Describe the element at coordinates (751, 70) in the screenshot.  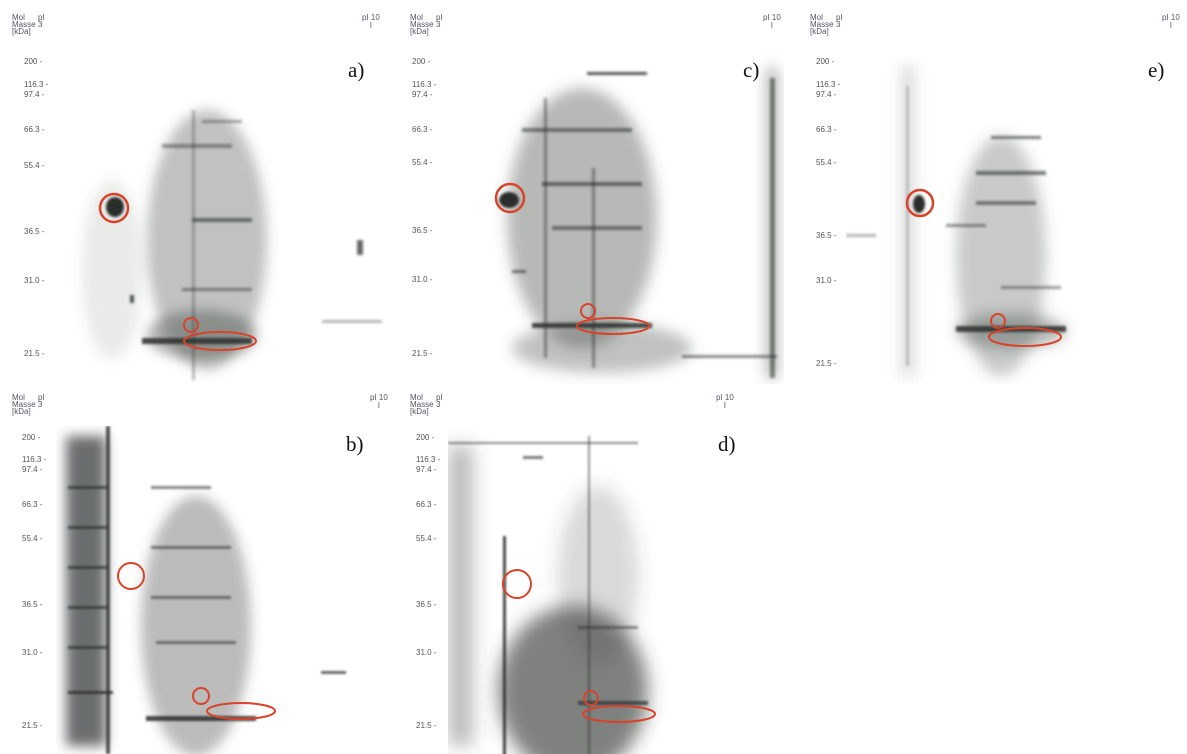
I see `panel-letter: c)` at that location.